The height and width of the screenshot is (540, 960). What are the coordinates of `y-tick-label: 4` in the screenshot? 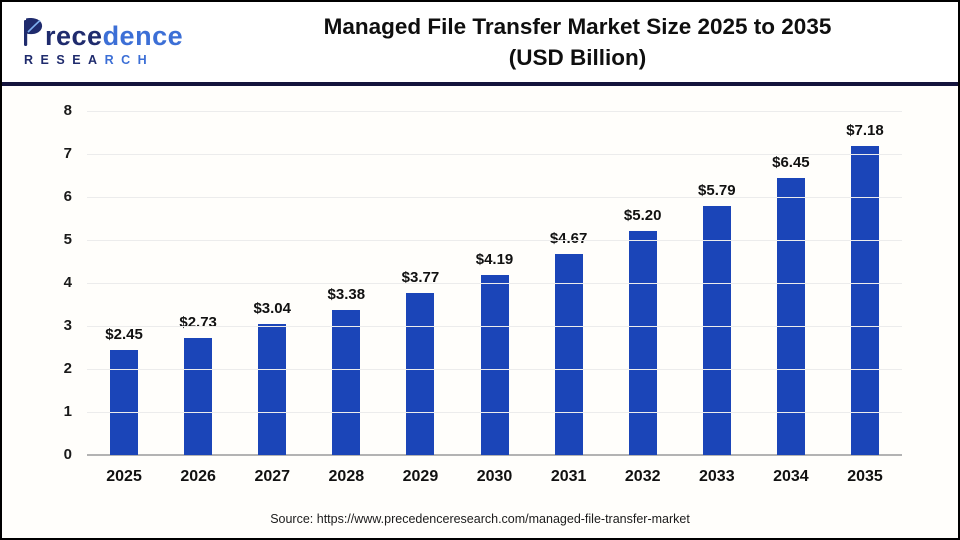 It's located at (67, 282).